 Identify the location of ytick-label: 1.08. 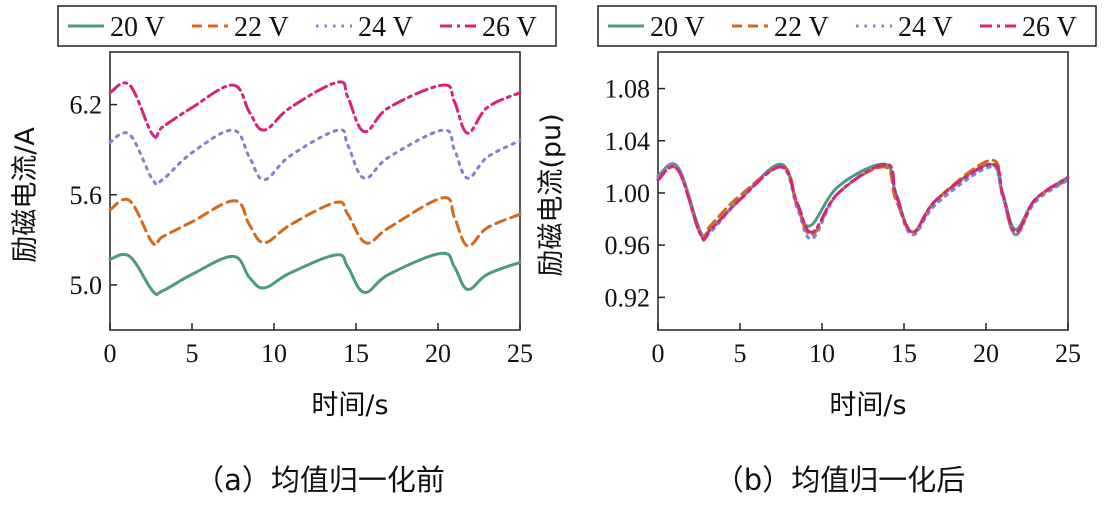
(628, 89).